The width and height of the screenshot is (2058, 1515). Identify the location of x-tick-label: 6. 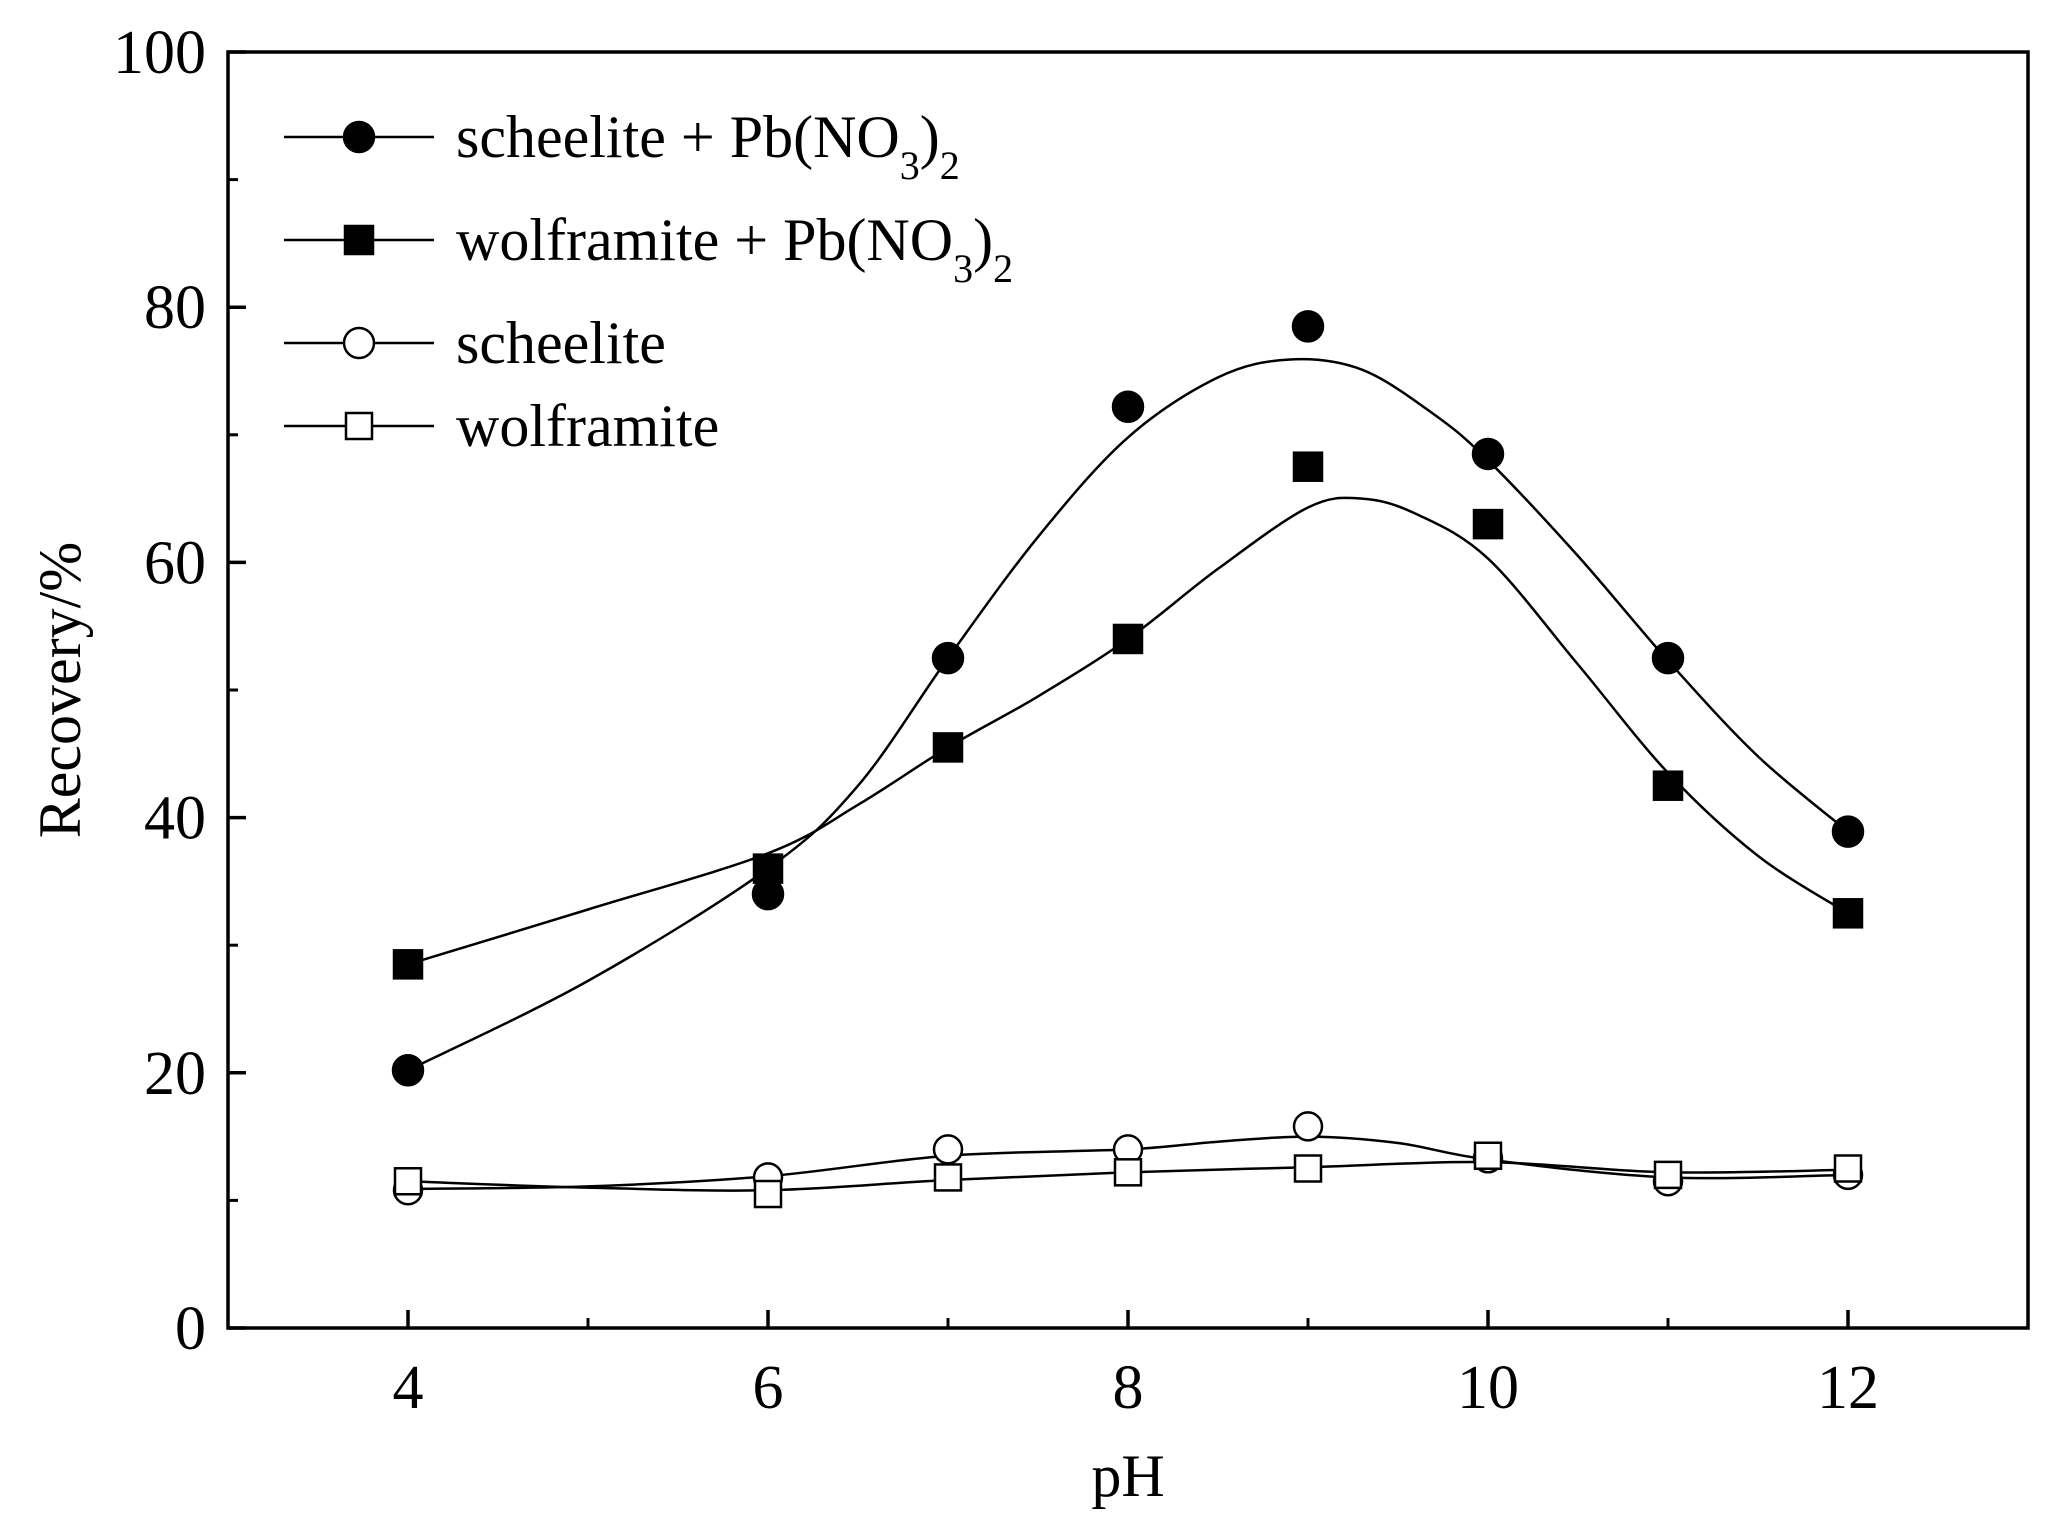
(768, 1388).